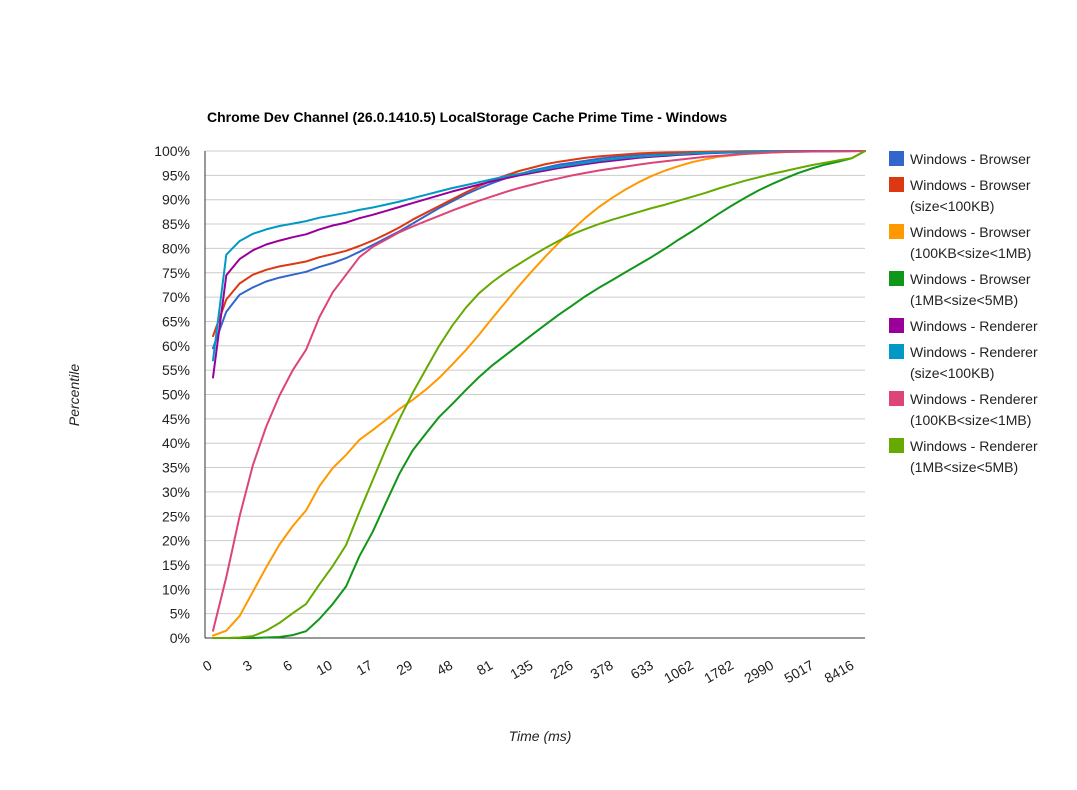  What do you see at coordinates (678, 672) in the screenshot?
I see `x-tick-label: 1062` at bounding box center [678, 672].